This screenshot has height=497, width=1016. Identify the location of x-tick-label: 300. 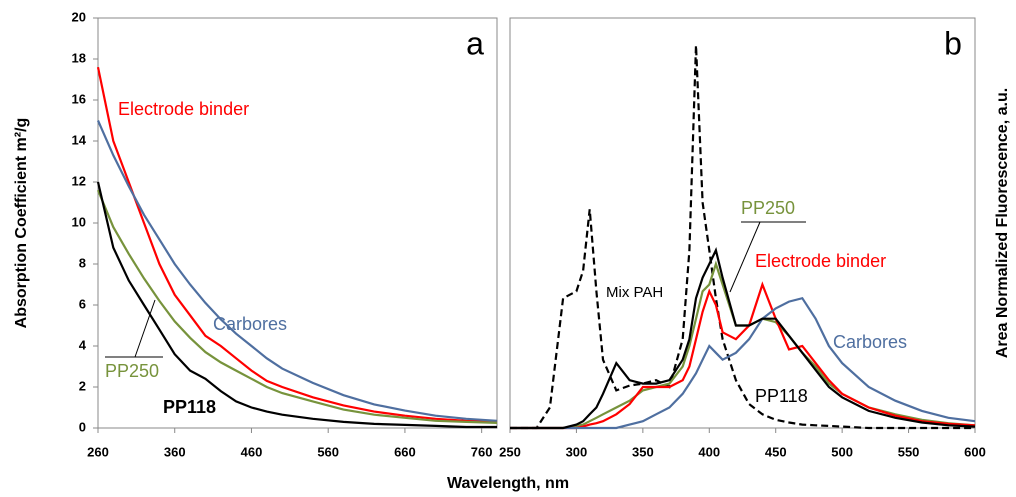
(577, 451).